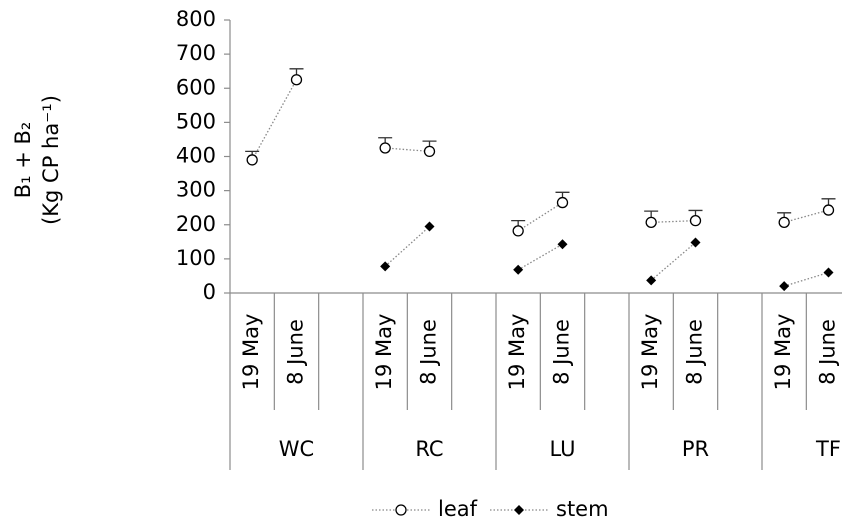 Image resolution: width=842 pixels, height=526 pixels. I want to click on y-tick-label: 500, so click(196, 121).